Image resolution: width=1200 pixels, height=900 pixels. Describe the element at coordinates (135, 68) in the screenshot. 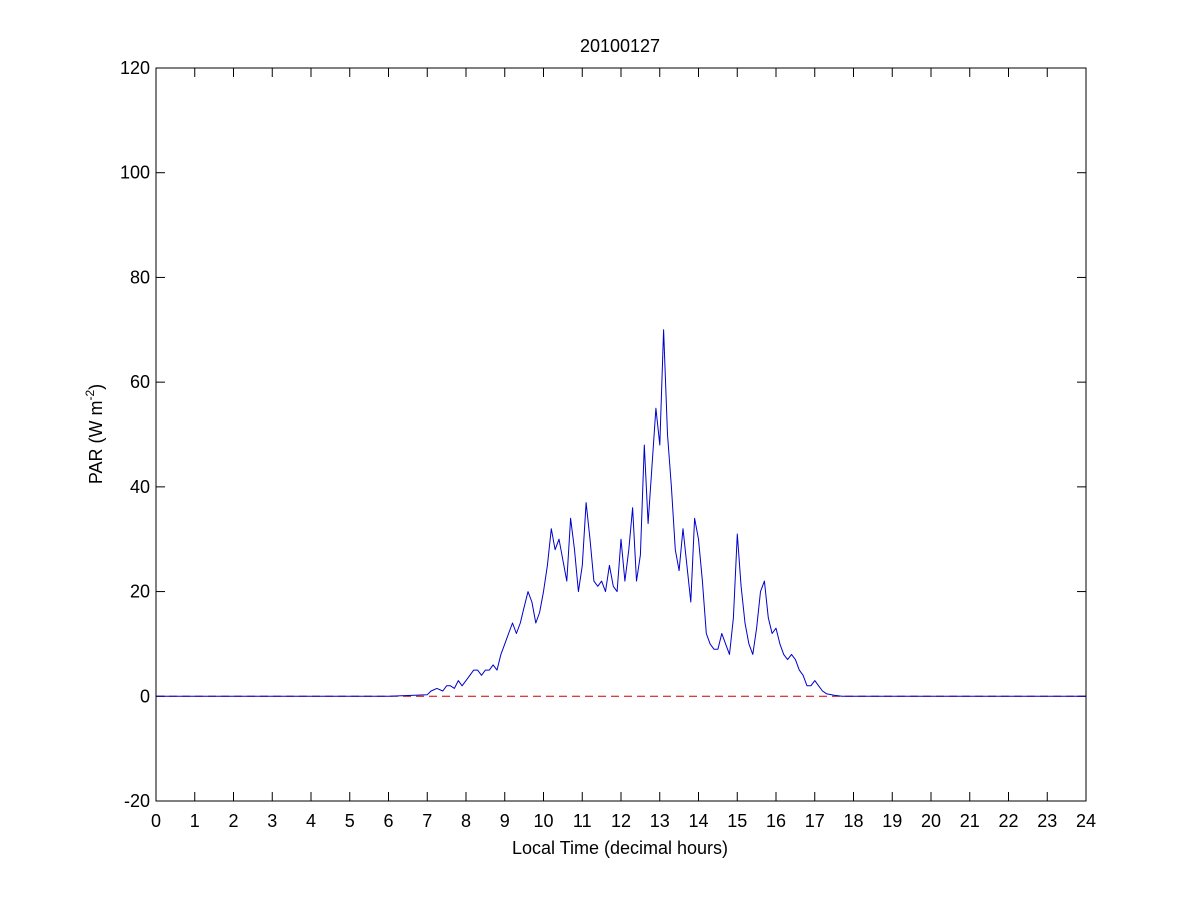

I see `y-tick-label: 120` at that location.